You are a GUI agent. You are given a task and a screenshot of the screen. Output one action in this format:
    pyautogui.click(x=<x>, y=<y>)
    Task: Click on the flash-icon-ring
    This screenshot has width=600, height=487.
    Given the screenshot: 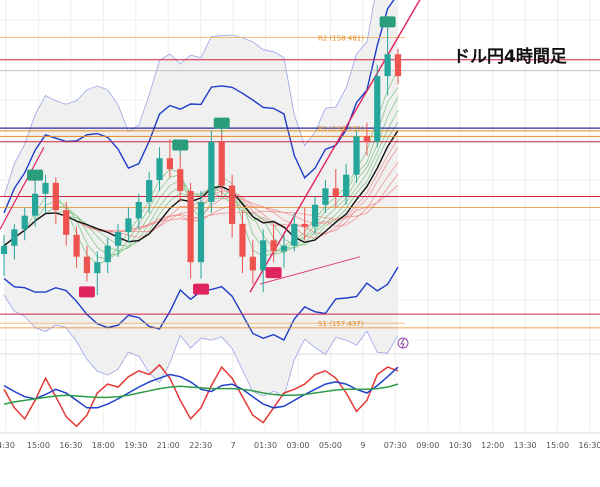 What is the action you would take?
    pyautogui.click(x=403, y=343)
    